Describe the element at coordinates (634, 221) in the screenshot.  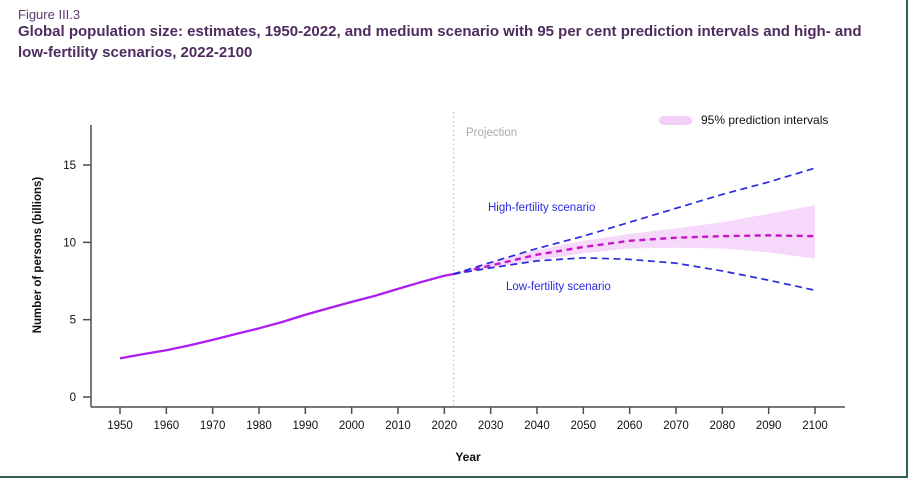
I see `series-line-high` at that location.